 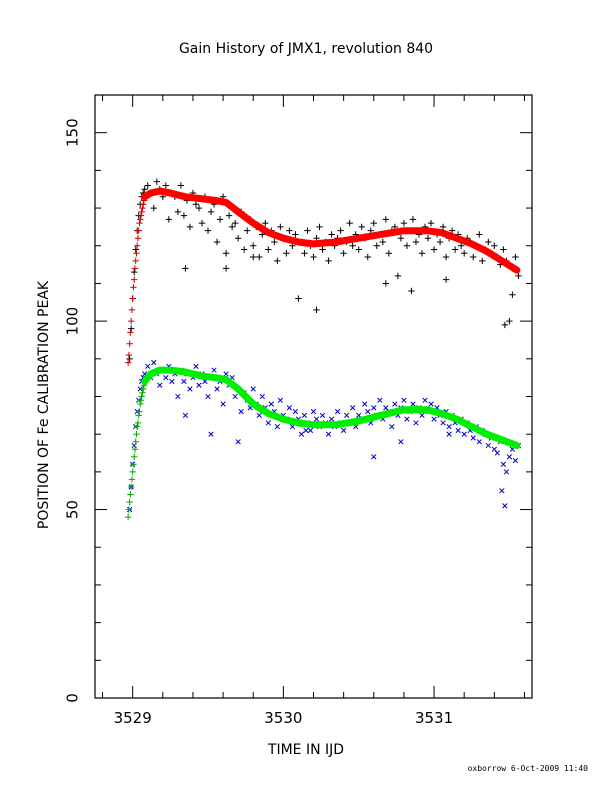 I want to click on x-tick-label: 3530, so click(x=283, y=718).